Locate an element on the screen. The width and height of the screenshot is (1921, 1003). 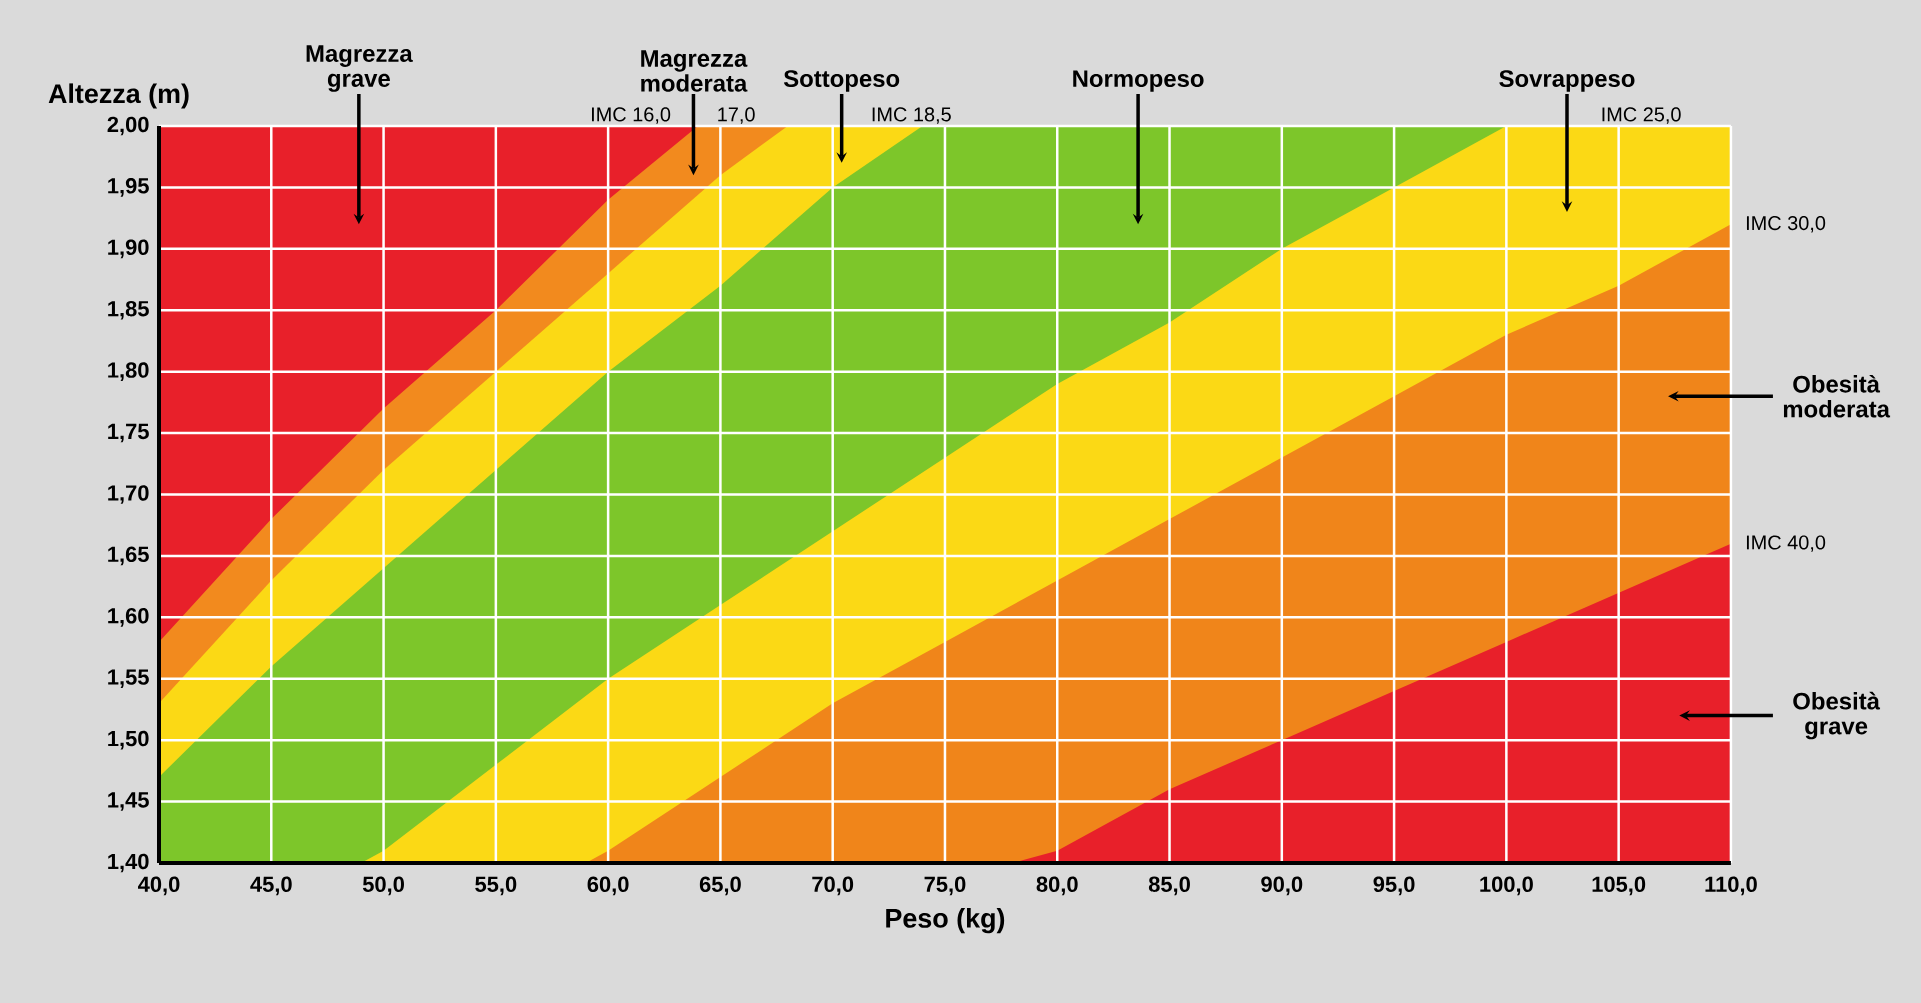
x-tick-label: 80,0 is located at coordinates (1057, 886).